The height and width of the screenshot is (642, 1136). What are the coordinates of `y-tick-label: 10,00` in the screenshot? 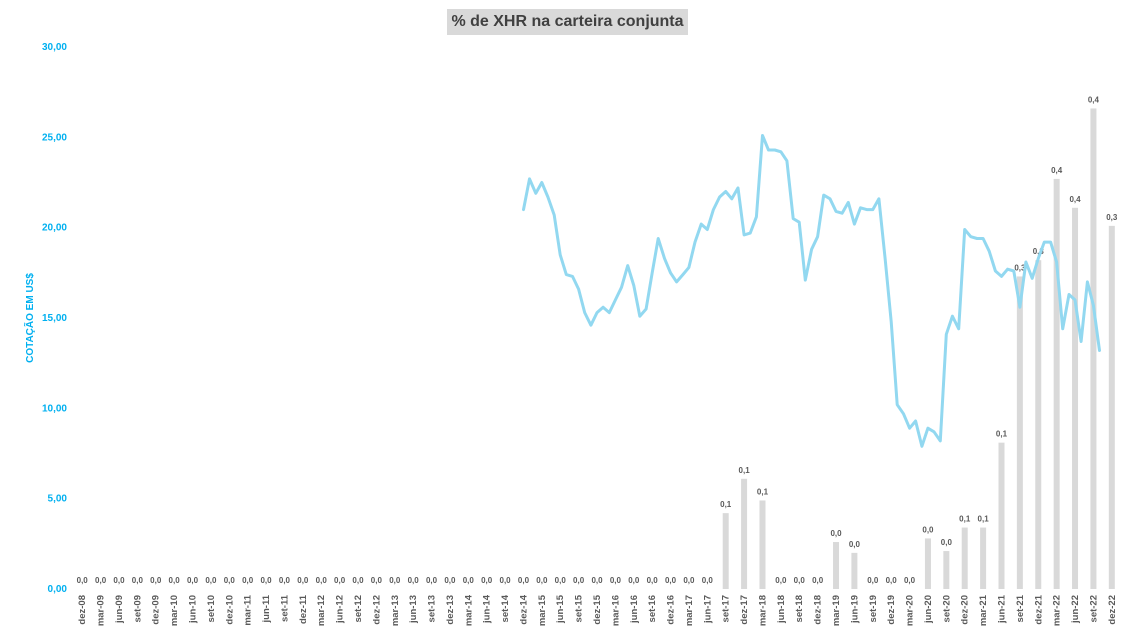 It's located at (54, 408).